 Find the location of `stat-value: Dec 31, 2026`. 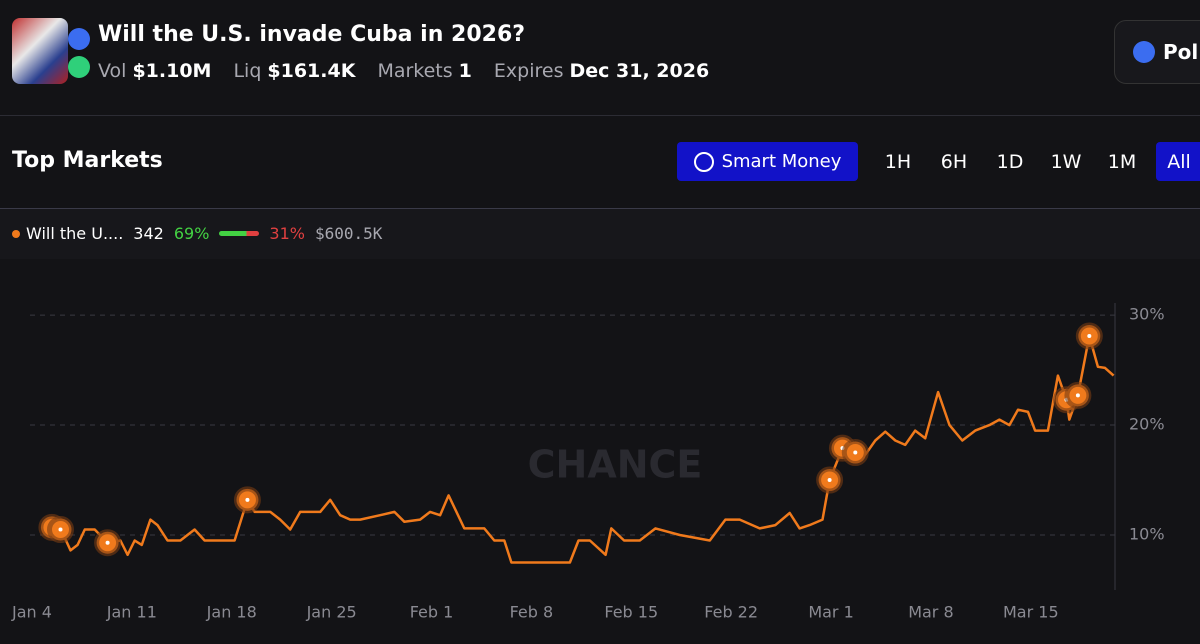

stat-value: Dec 31, 2026 is located at coordinates (639, 71).